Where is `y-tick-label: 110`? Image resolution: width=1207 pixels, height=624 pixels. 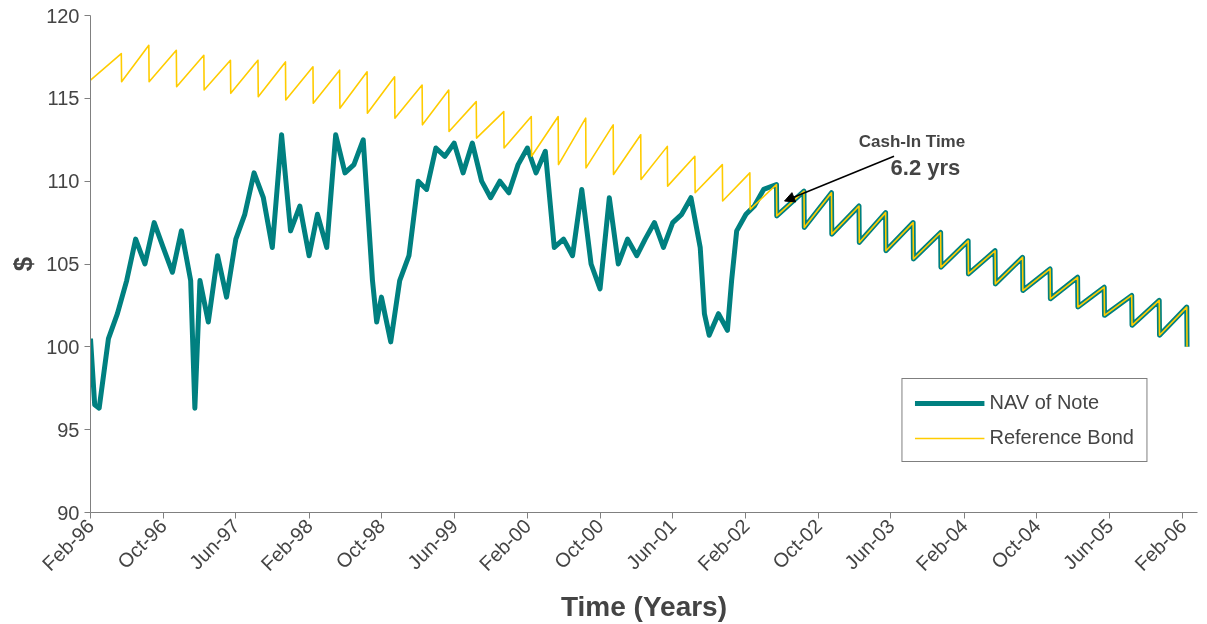
y-tick-label: 110 is located at coordinates (63, 181).